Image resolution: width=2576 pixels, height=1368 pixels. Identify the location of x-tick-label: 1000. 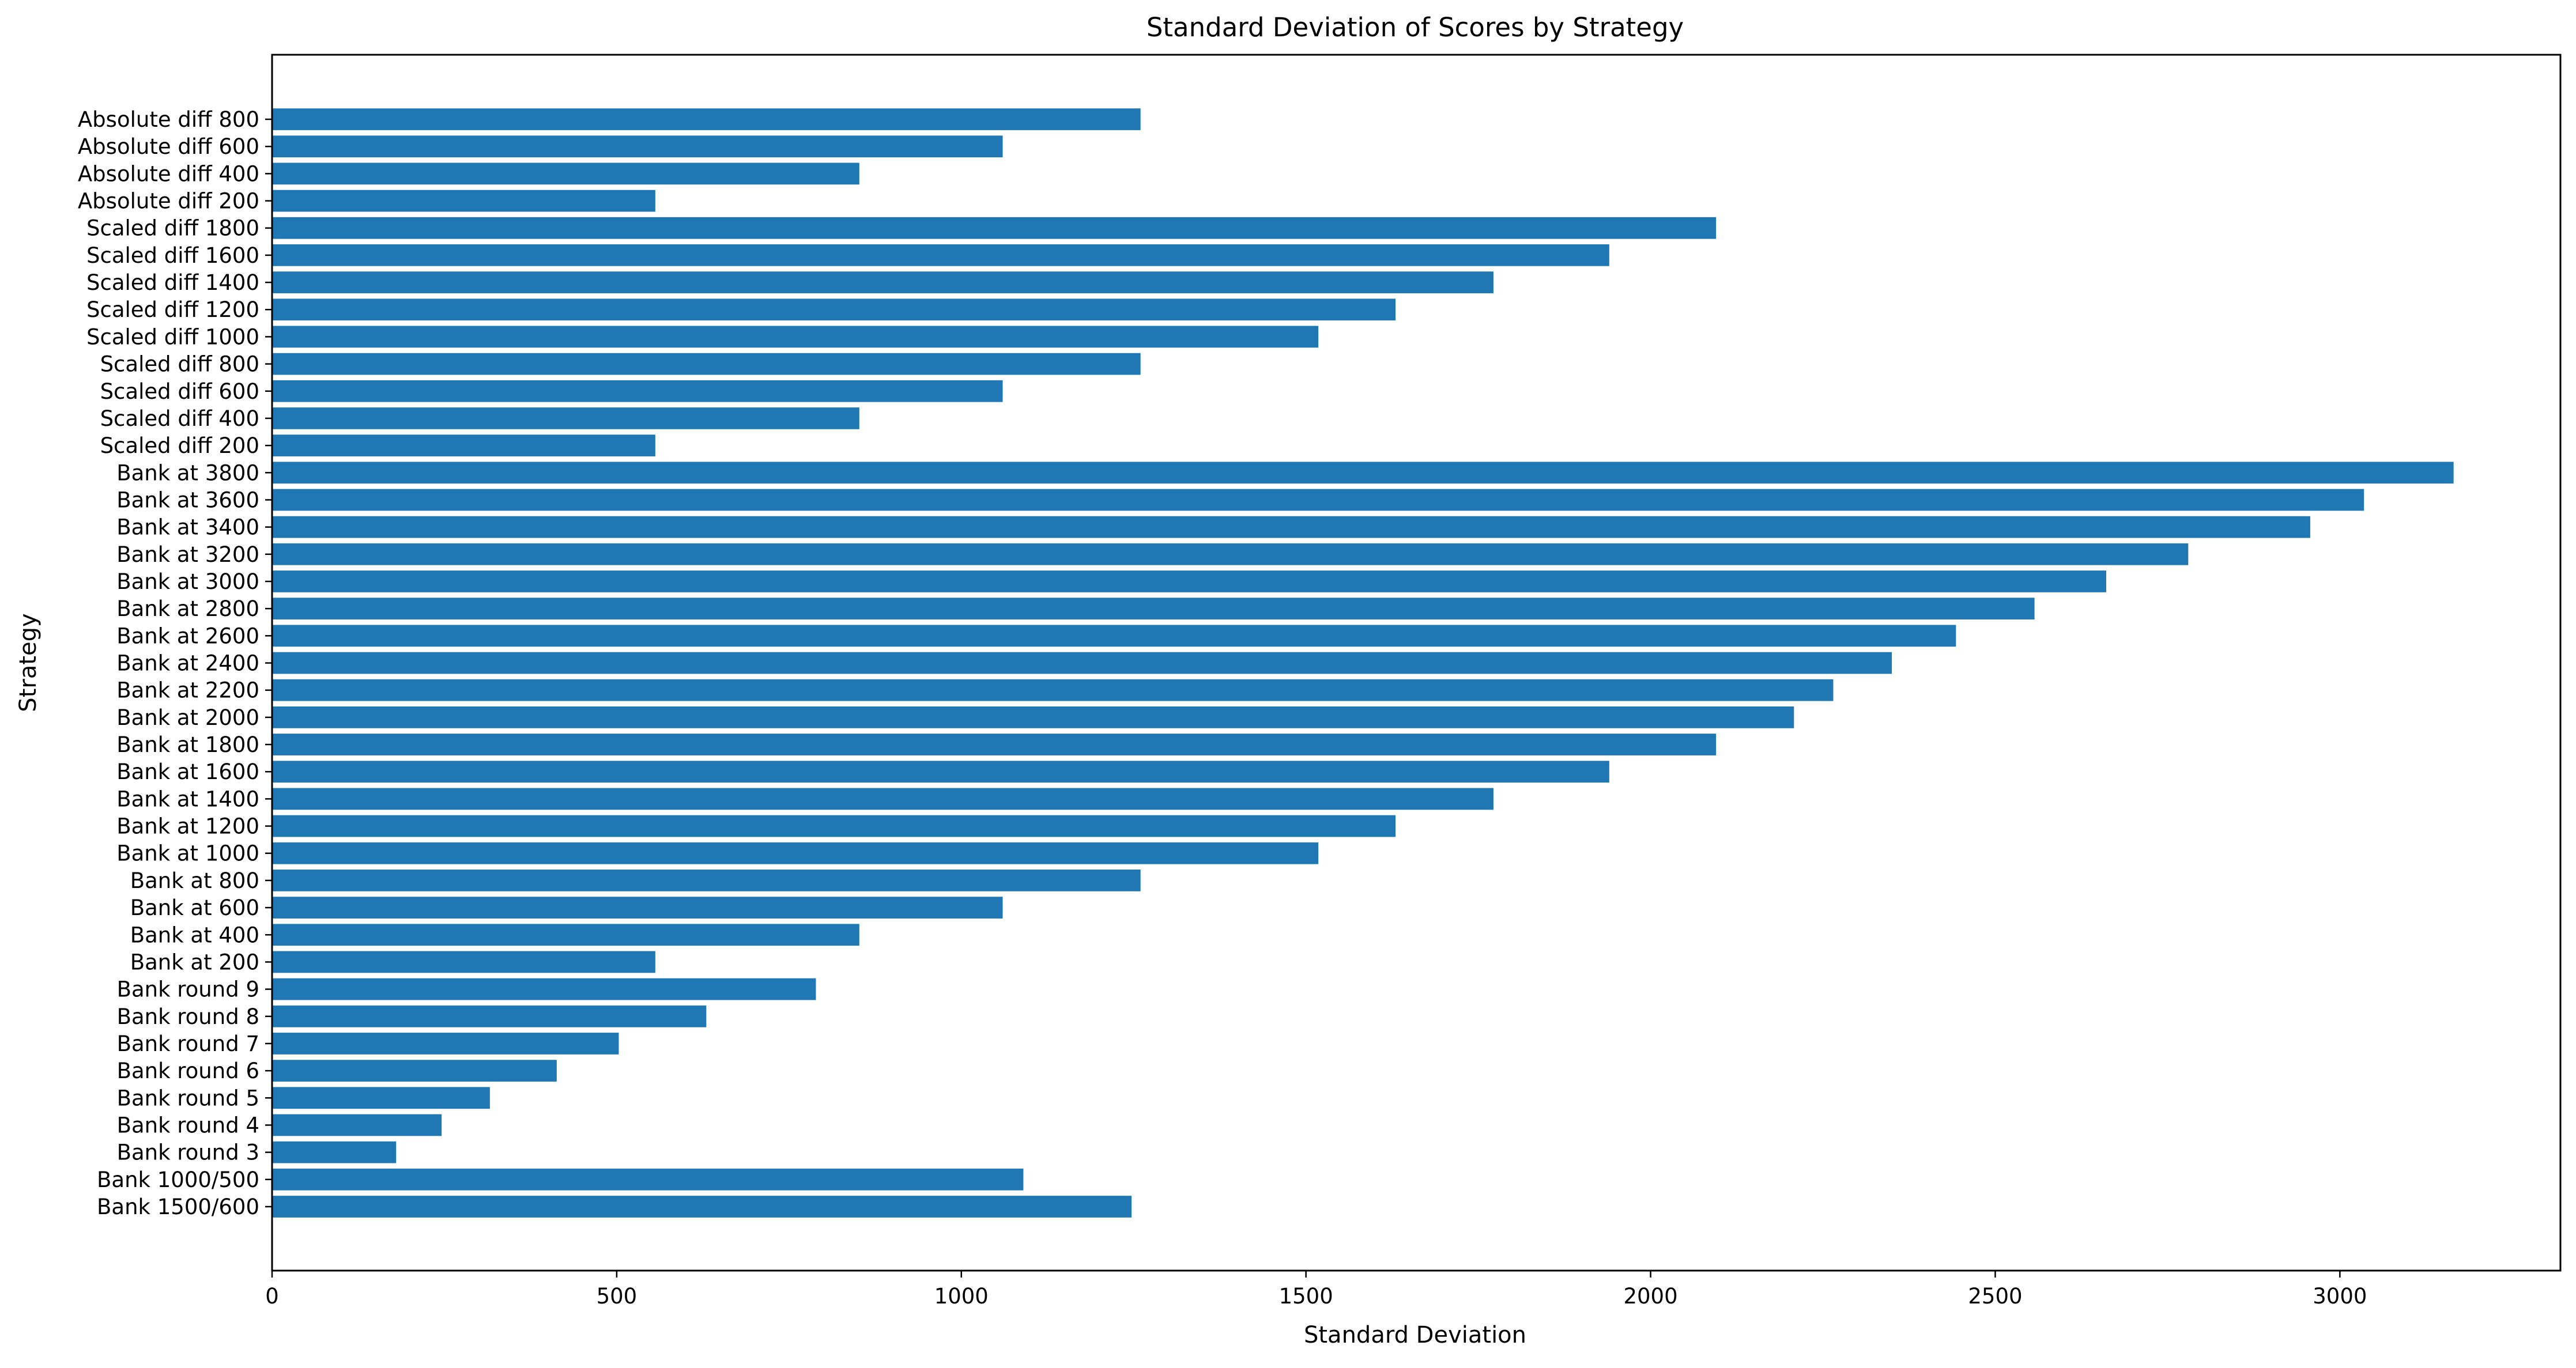
(961, 1296).